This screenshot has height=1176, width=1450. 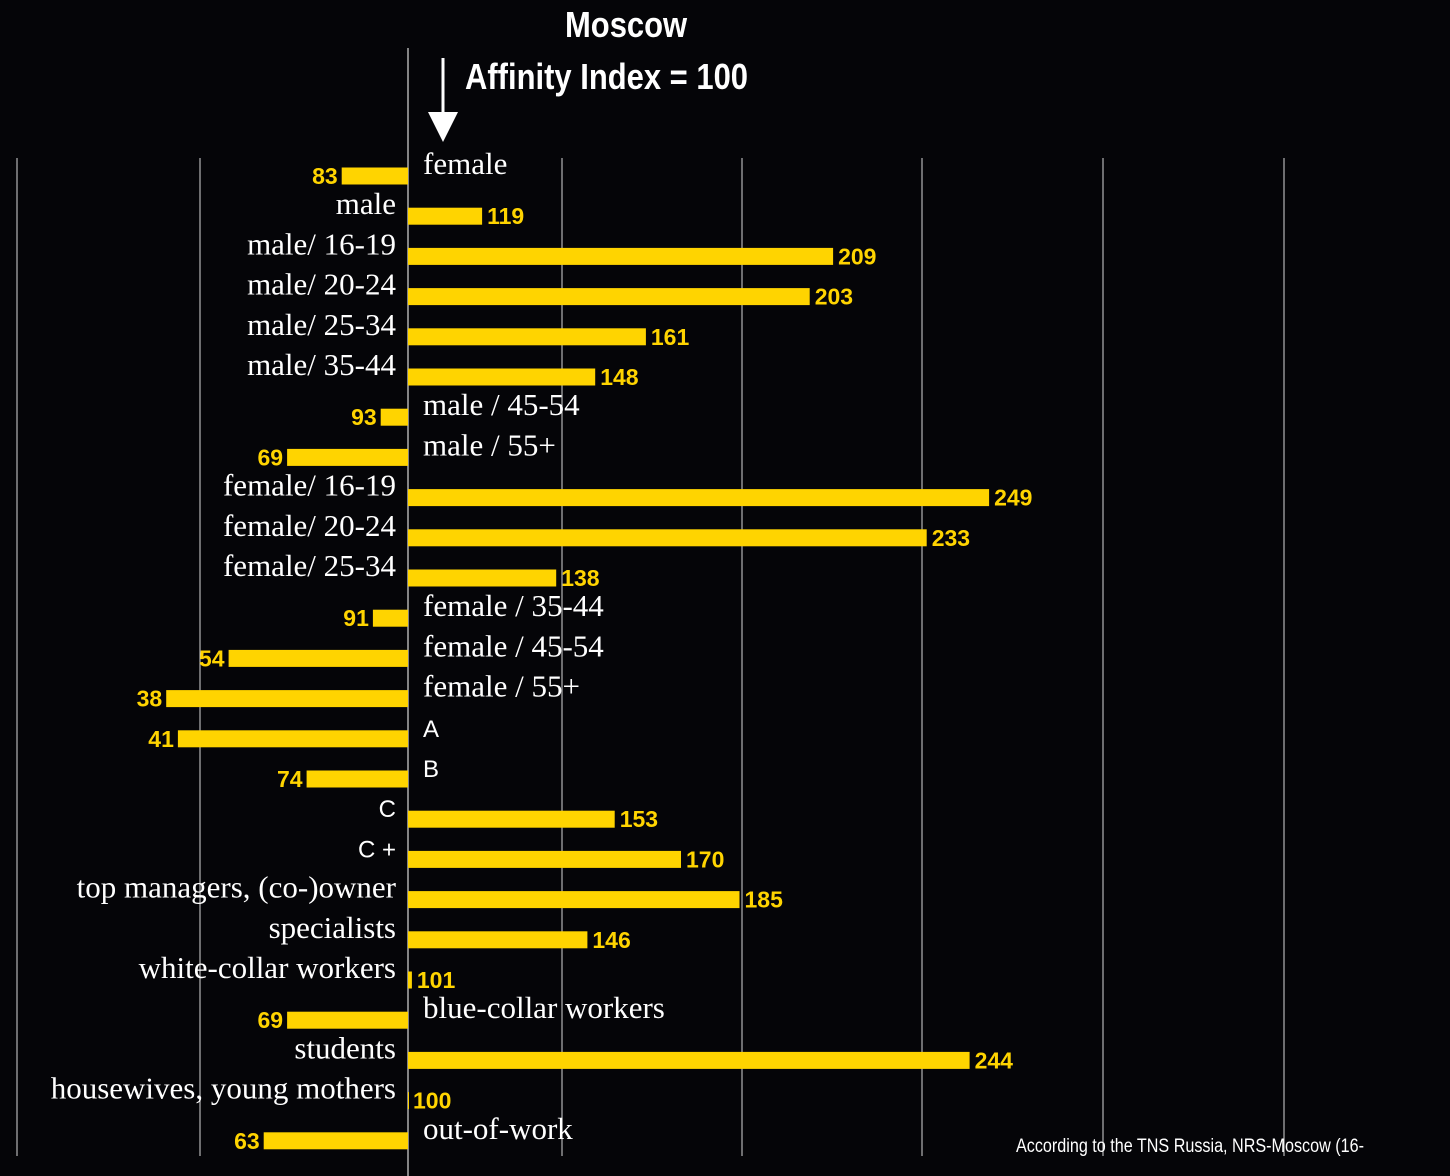 What do you see at coordinates (161, 739) in the screenshot?
I see `value-label-14: 41` at bounding box center [161, 739].